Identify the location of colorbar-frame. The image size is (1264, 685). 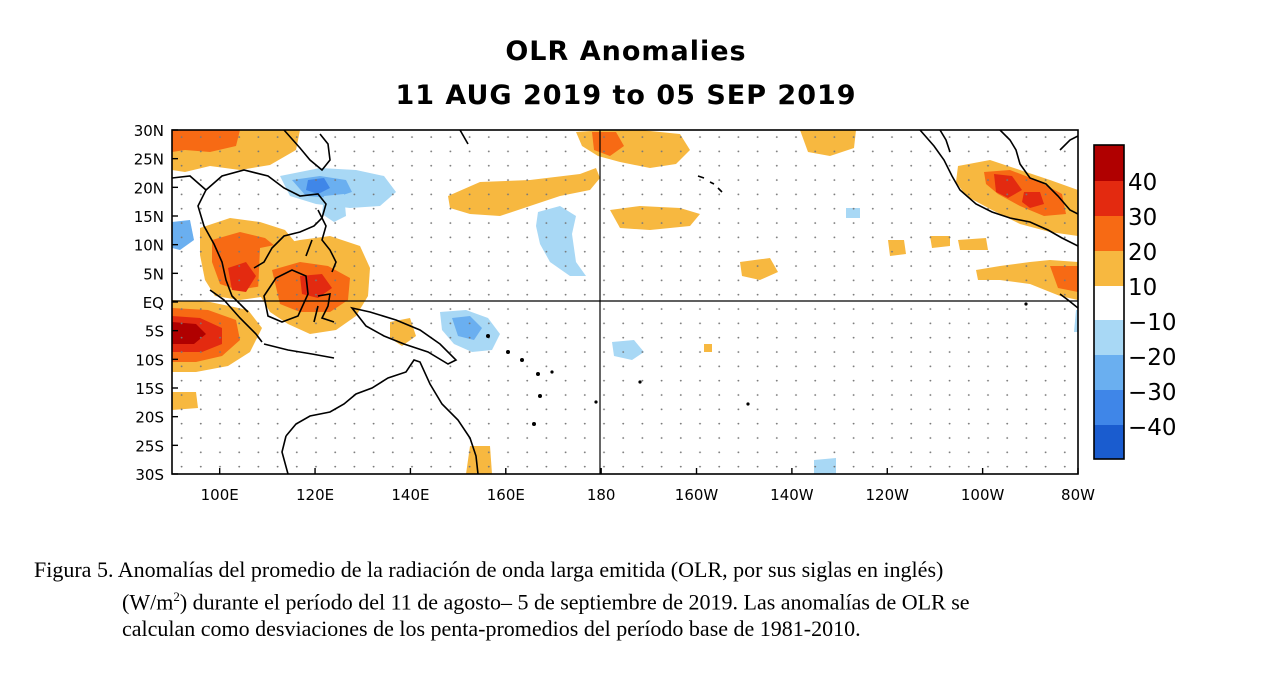
(1109, 302).